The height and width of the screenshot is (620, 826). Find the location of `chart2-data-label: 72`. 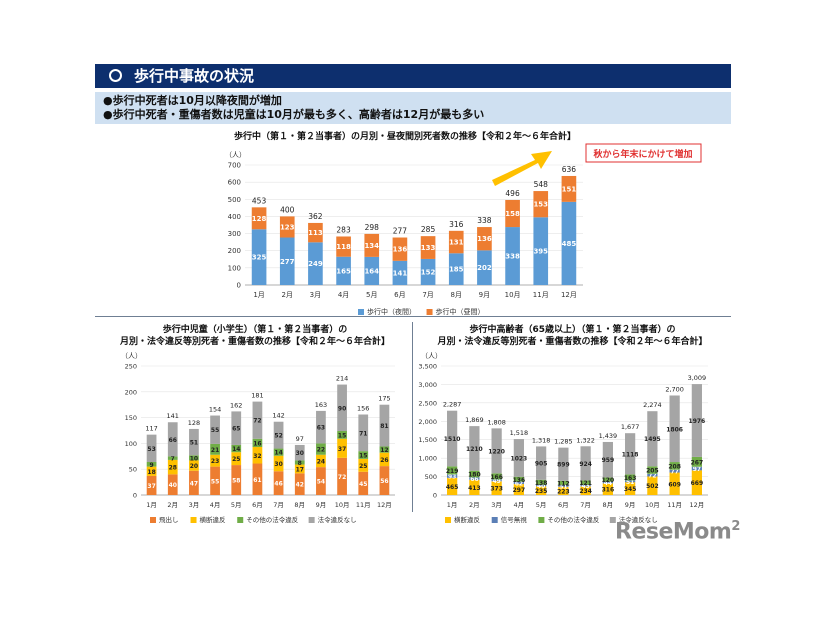

chart2-data-label: 72 is located at coordinates (342, 477).